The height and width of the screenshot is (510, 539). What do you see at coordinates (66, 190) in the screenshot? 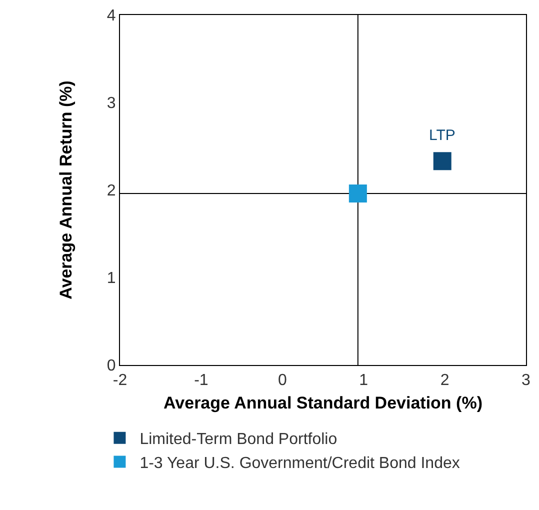
I see `y-axis-title: Average Annual Return (%)` at bounding box center [66, 190].